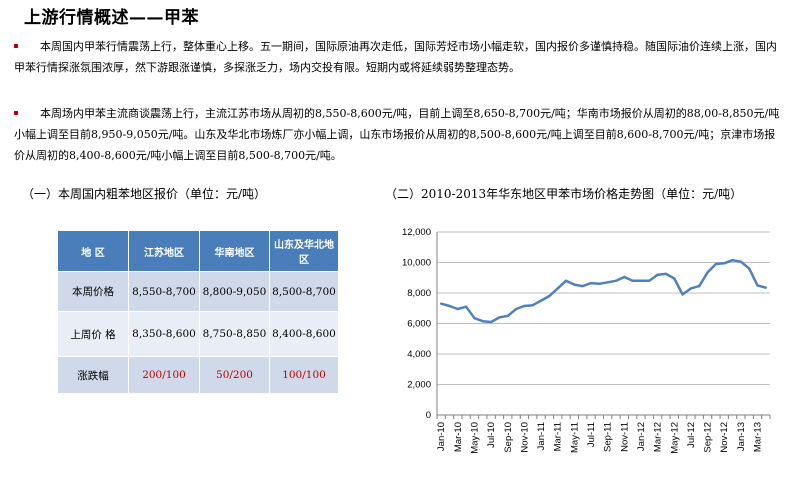 The height and width of the screenshot is (480, 789). I want to click on change-cell: 200/100, so click(164, 375).